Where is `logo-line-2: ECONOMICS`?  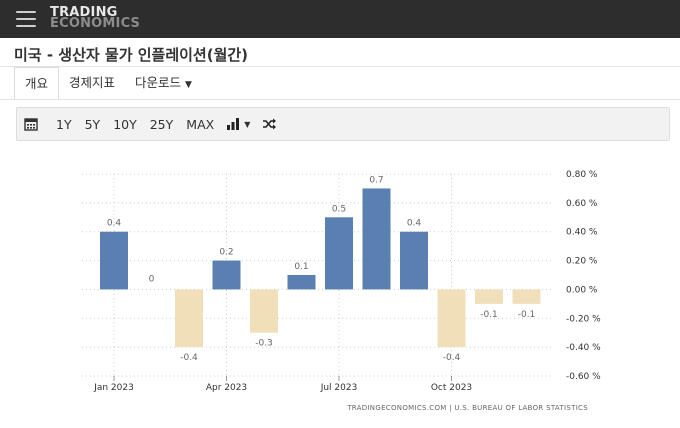
logo-line-2: ECONOMICS is located at coordinates (95, 23).